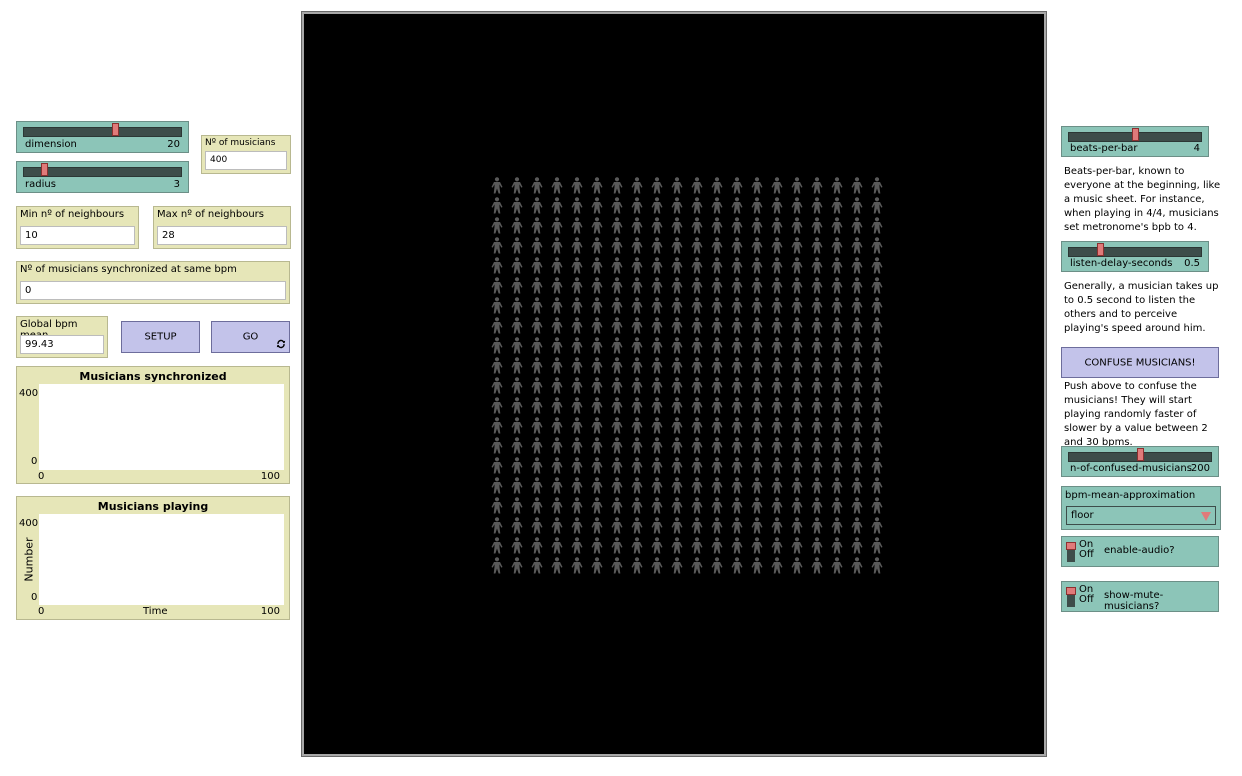 The height and width of the screenshot is (776, 1242). Describe the element at coordinates (34, 461) in the screenshot. I see `plot-ymin: 0` at that location.